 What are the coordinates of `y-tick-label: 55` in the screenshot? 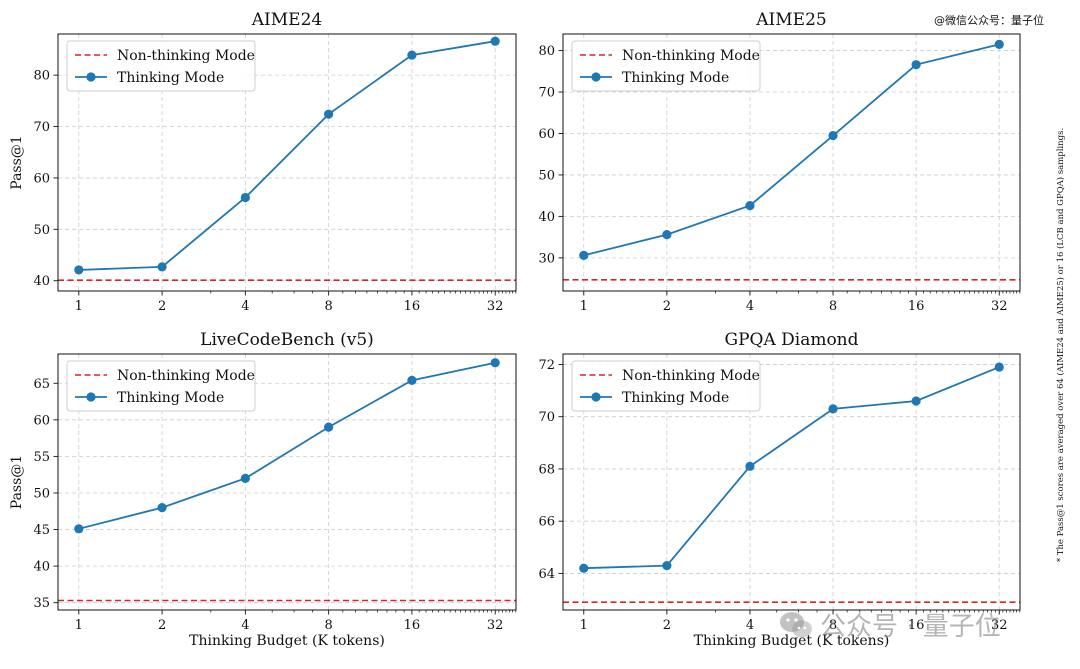 It's located at (41, 457).